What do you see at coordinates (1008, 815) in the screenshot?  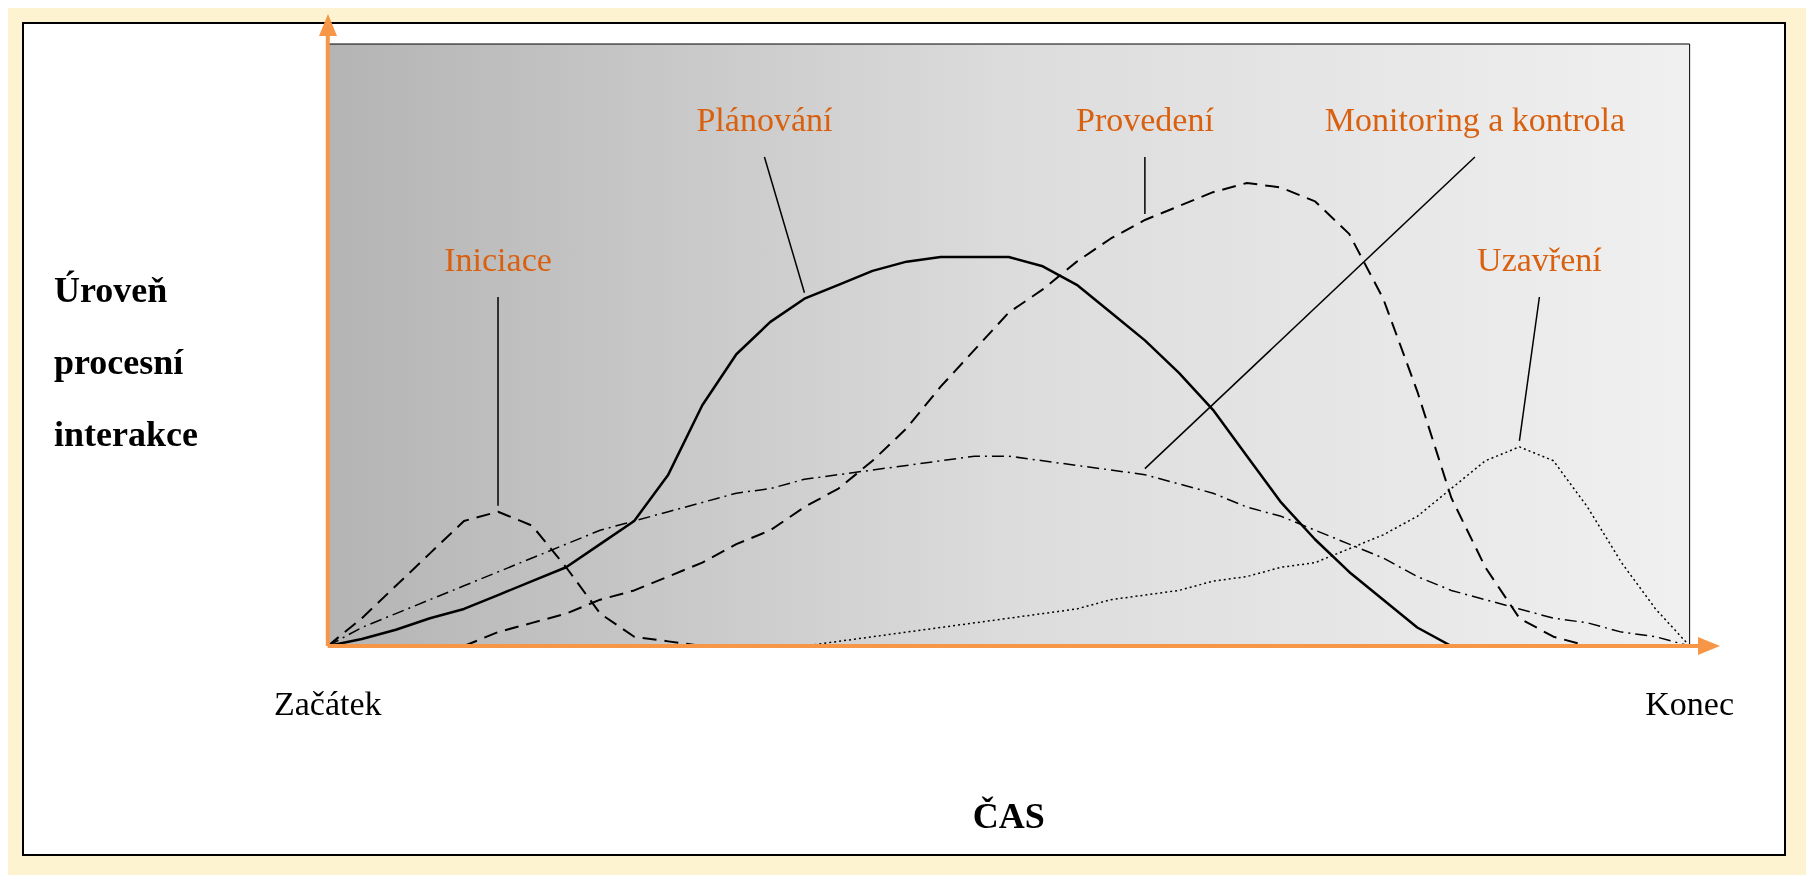 I see `x-axis-title: ČAS` at bounding box center [1008, 815].